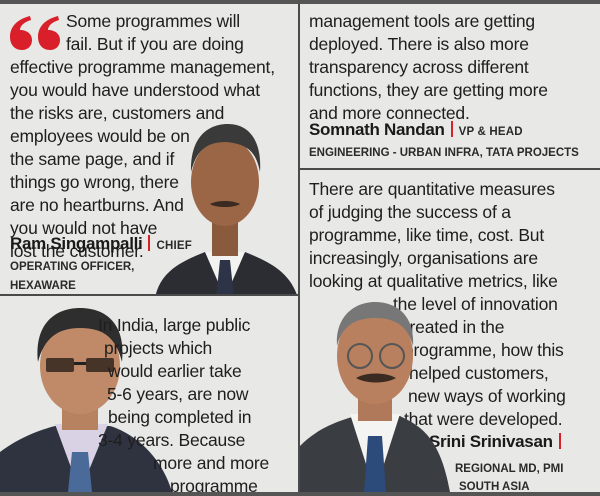 This screenshot has height=496, width=600. Describe the element at coordinates (155, 44) in the screenshot. I see `quote-line: fail. But if you are doing` at that location.